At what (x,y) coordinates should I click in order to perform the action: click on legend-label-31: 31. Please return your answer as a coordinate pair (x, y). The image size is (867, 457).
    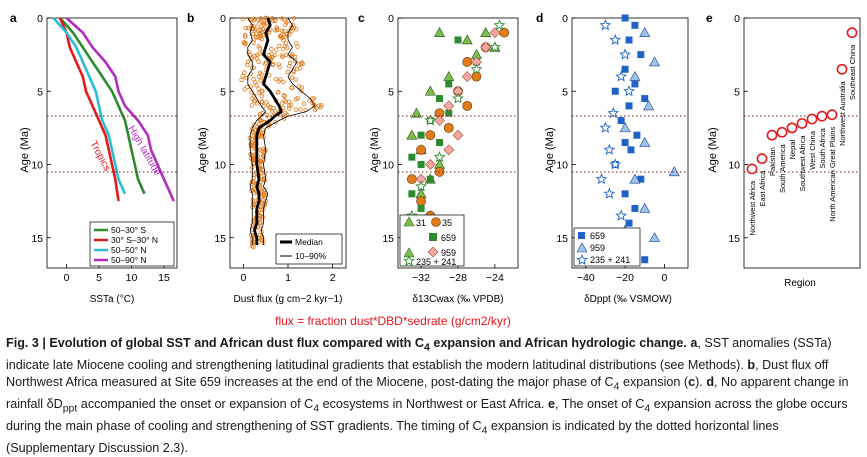
    Looking at the image, I should click on (421, 223).